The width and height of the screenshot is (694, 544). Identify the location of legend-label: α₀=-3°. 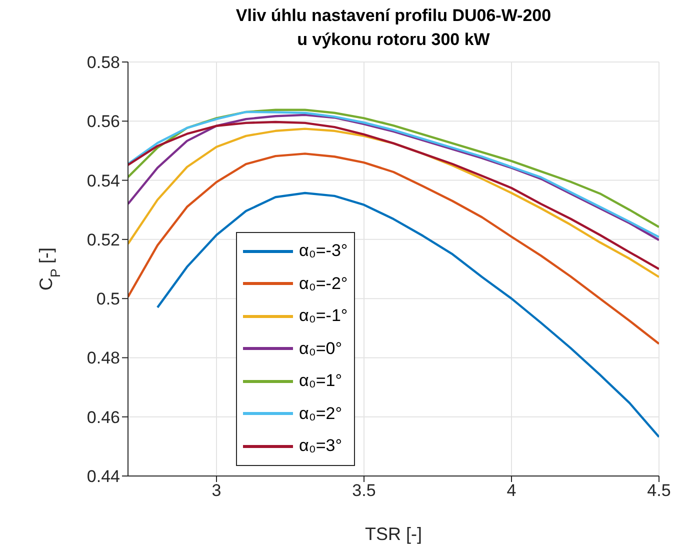
(323, 251).